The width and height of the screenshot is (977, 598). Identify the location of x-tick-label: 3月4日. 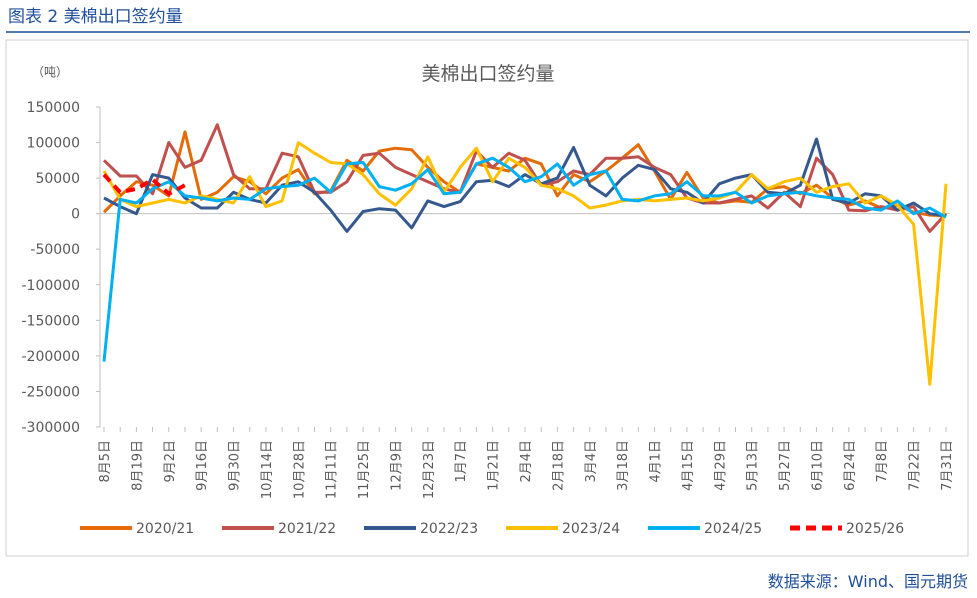
(591, 461).